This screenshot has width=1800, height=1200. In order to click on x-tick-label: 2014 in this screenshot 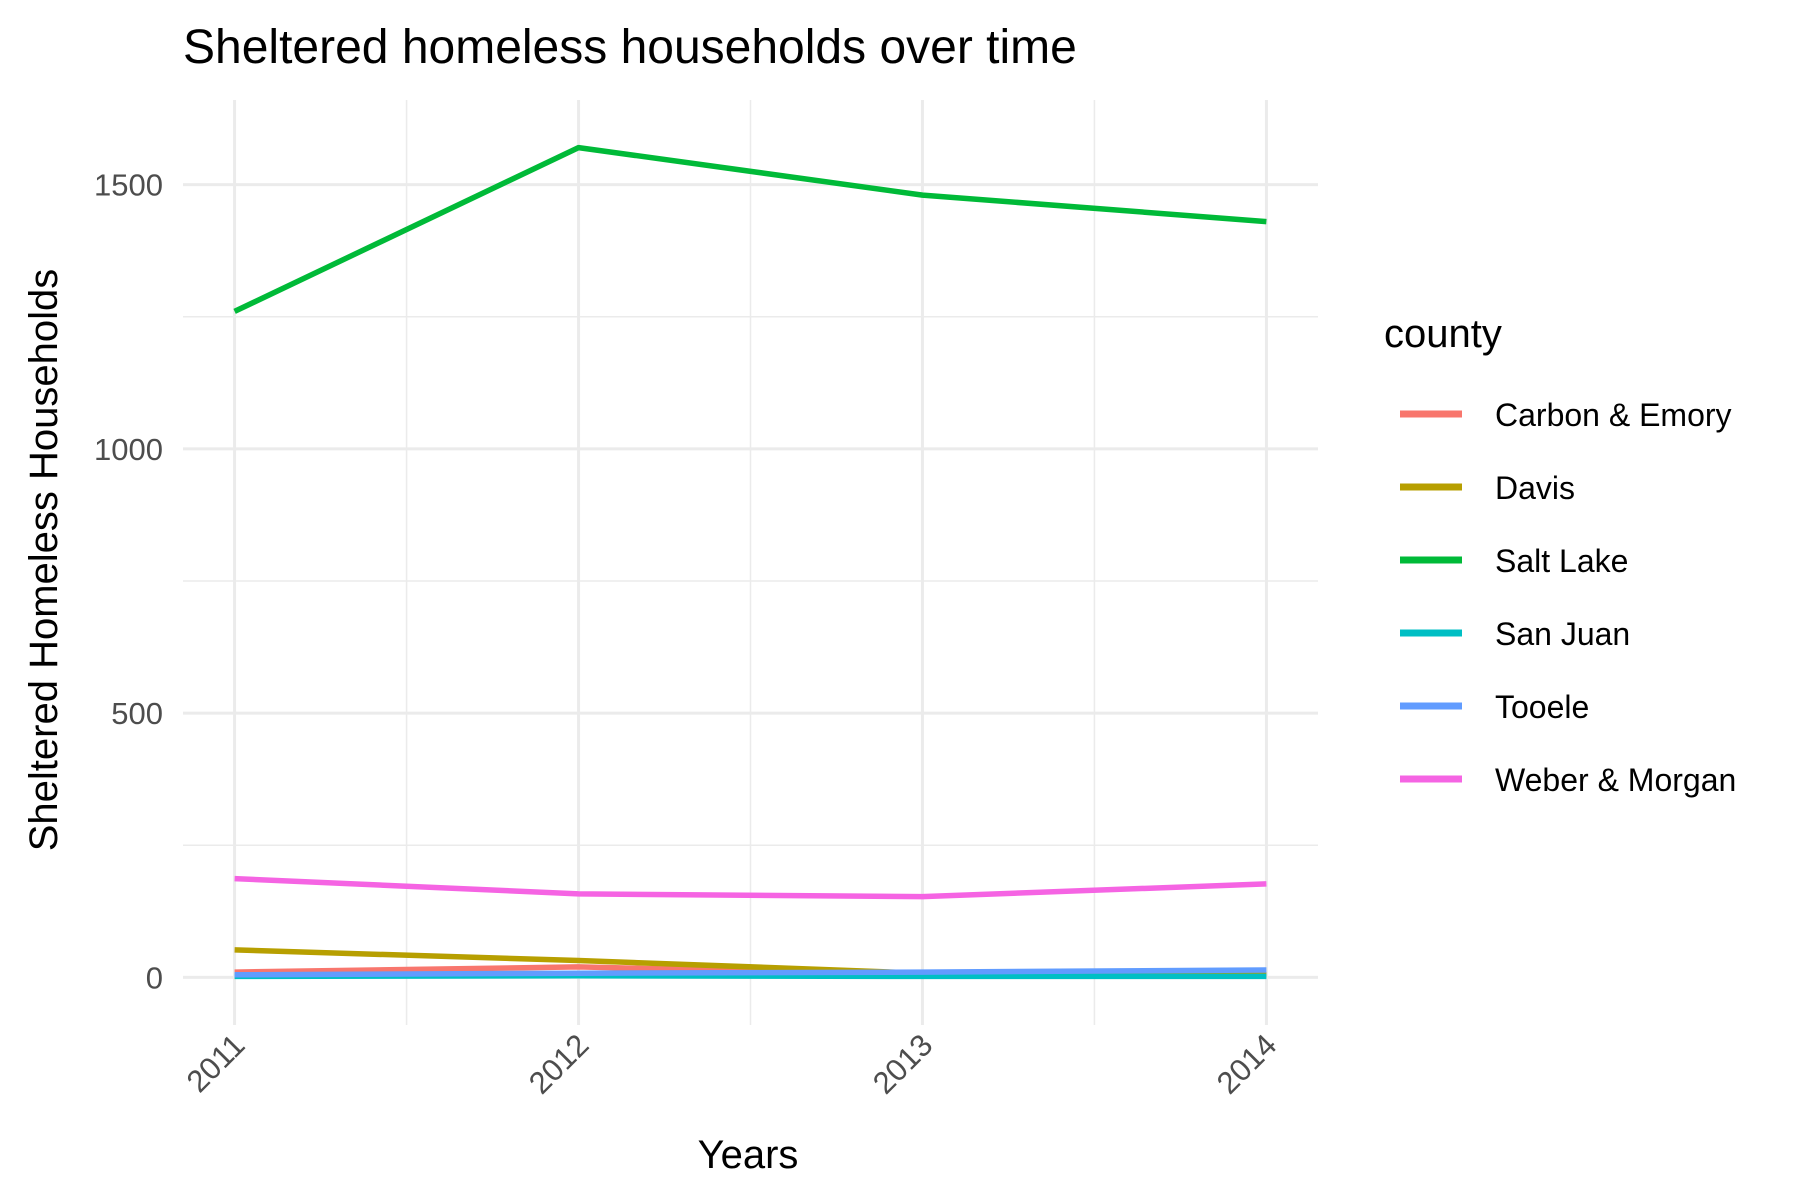, I will do `click(1247, 1064)`.